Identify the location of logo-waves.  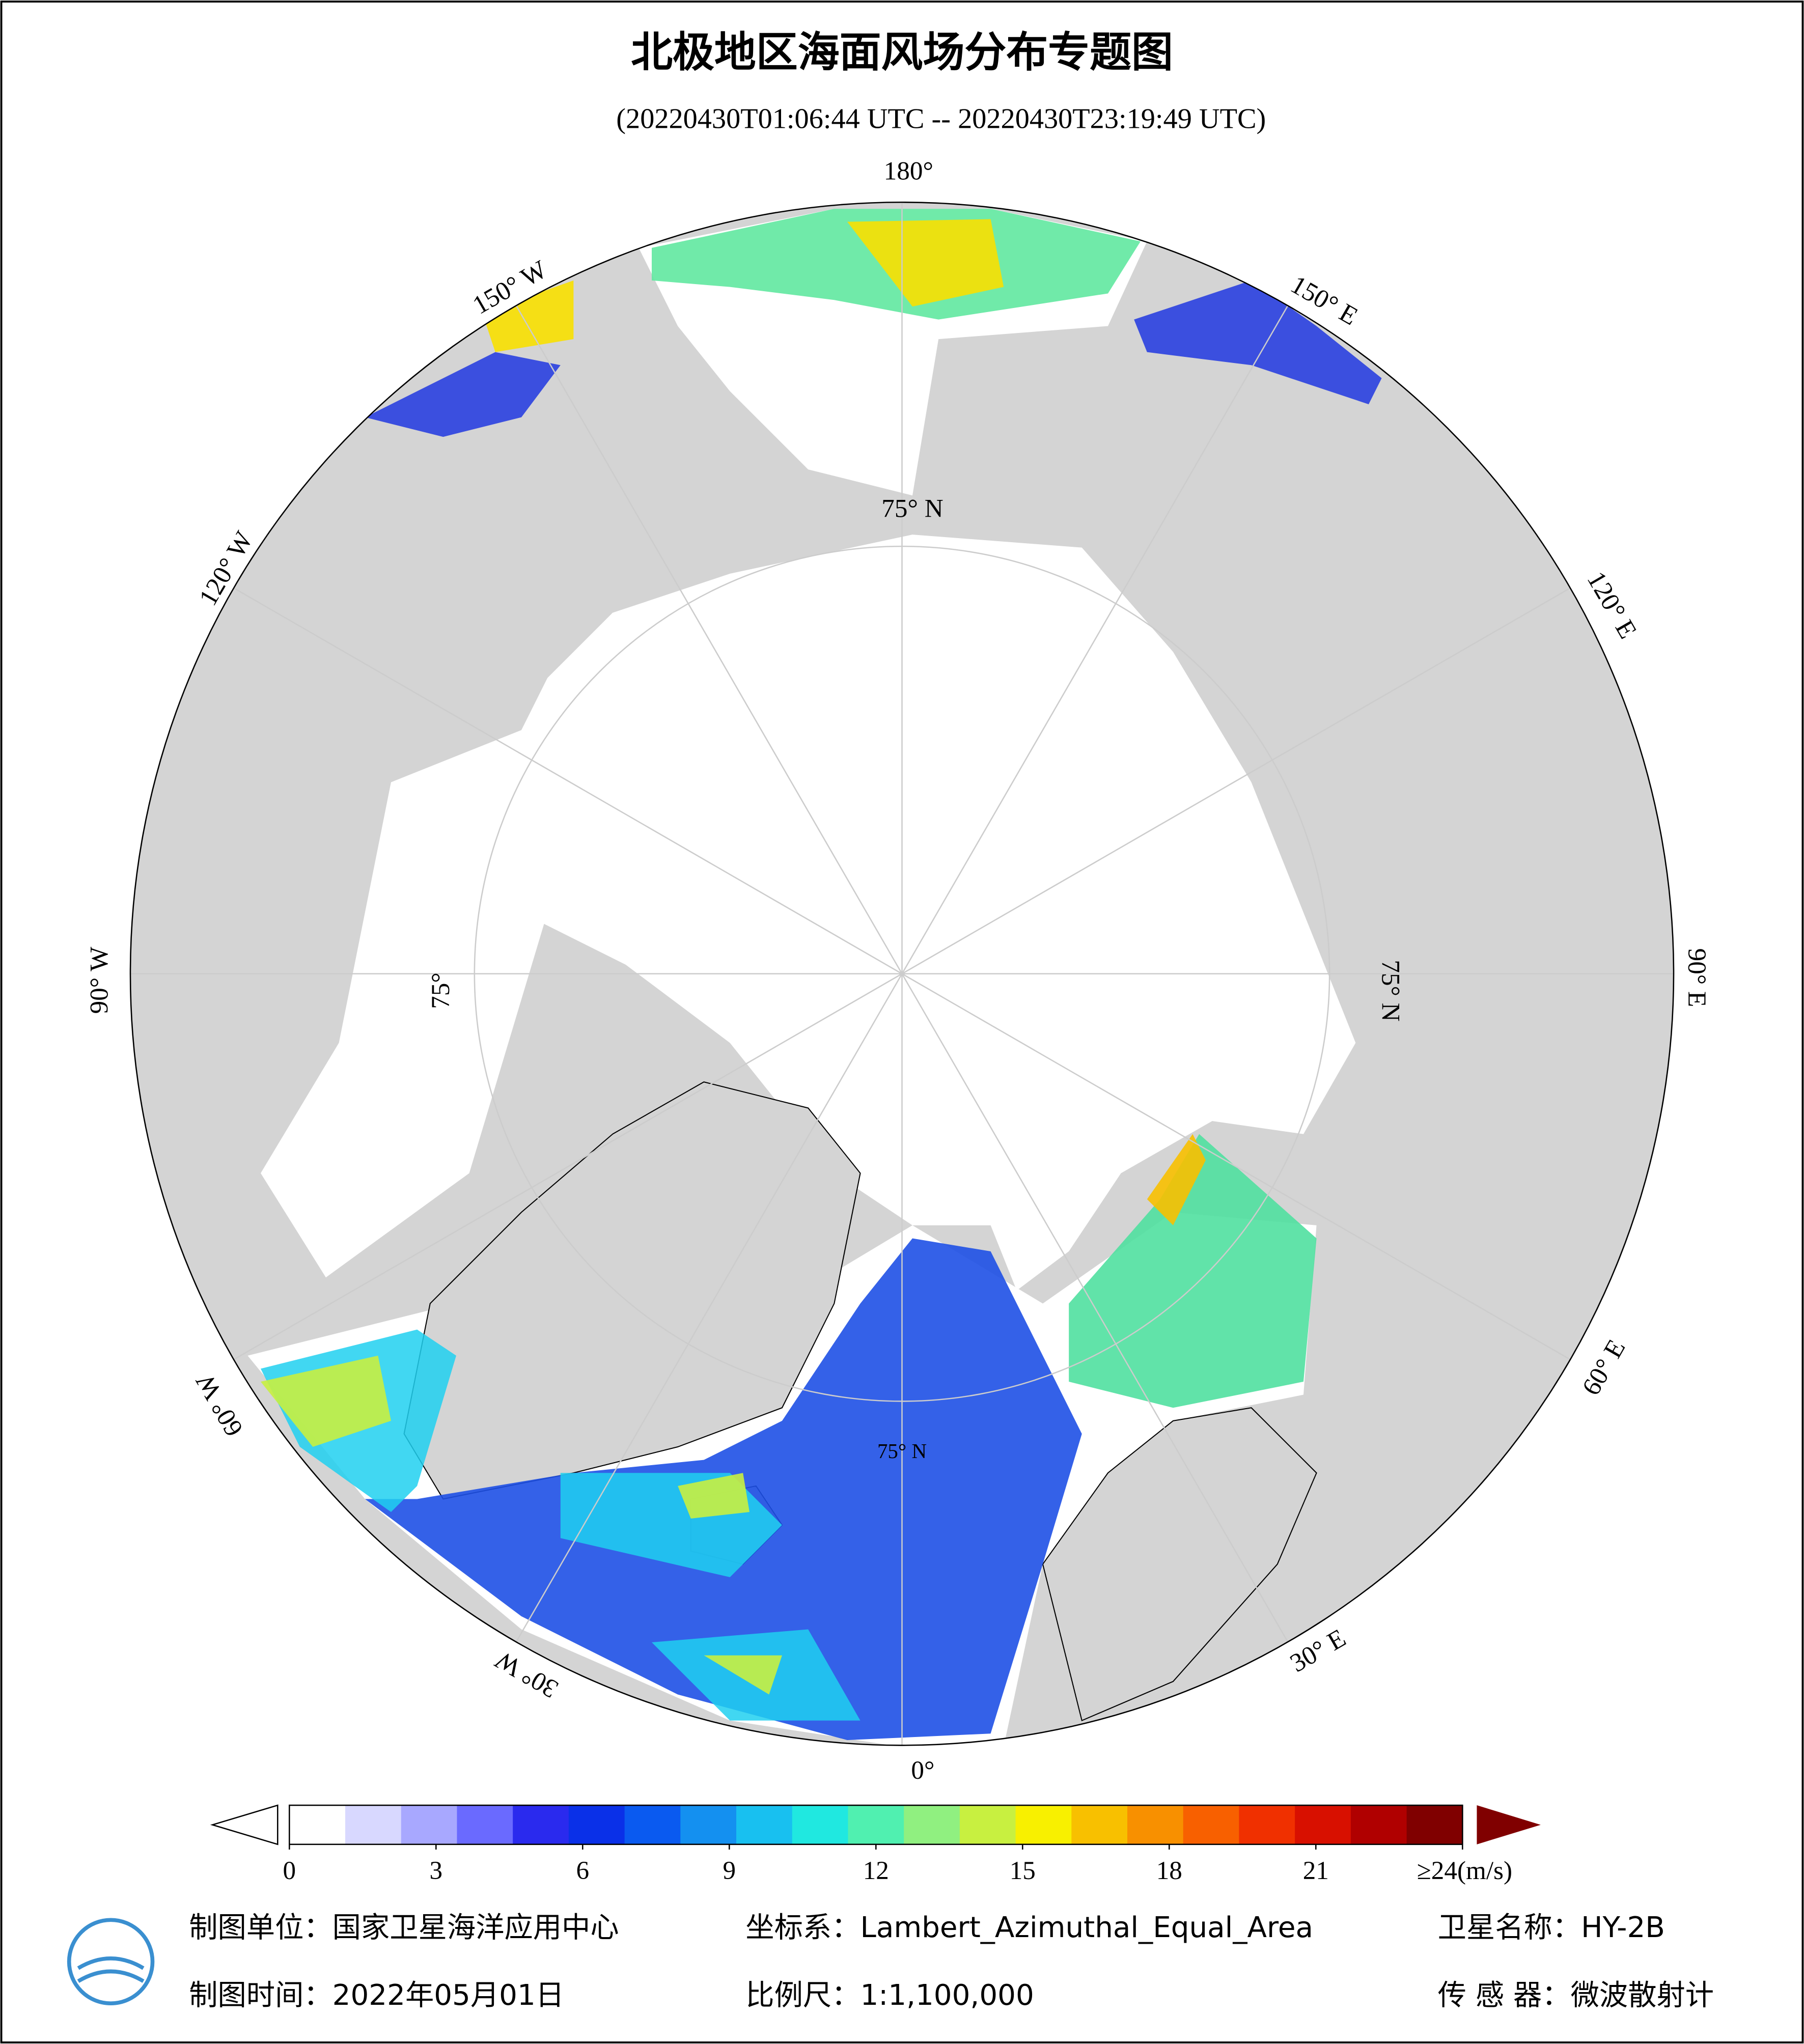
(111, 1969).